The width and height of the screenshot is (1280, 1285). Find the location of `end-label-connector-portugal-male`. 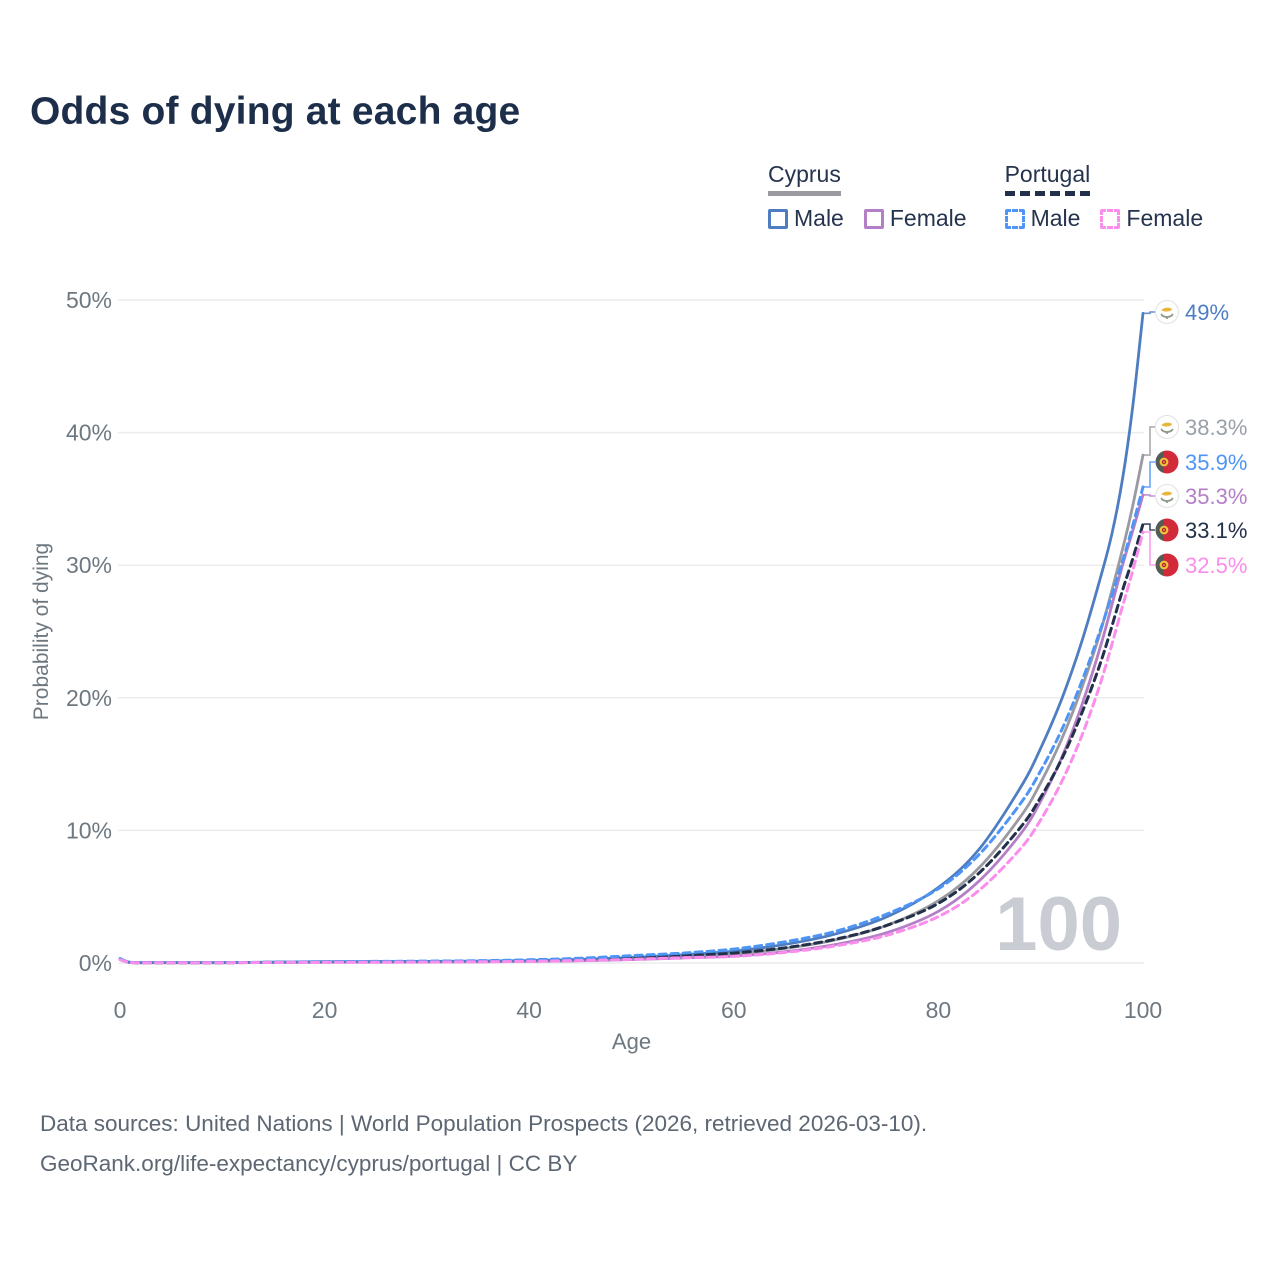

end-label-connector-portugal-male is located at coordinates (1149, 474).